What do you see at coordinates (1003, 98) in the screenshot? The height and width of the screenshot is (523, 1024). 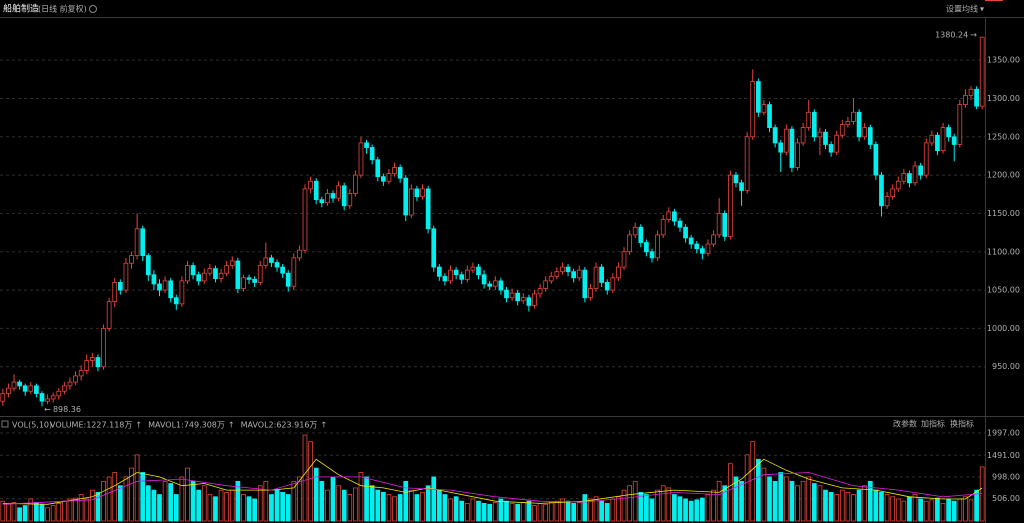 I see `y-tick-label: 1300.00` at bounding box center [1003, 98].